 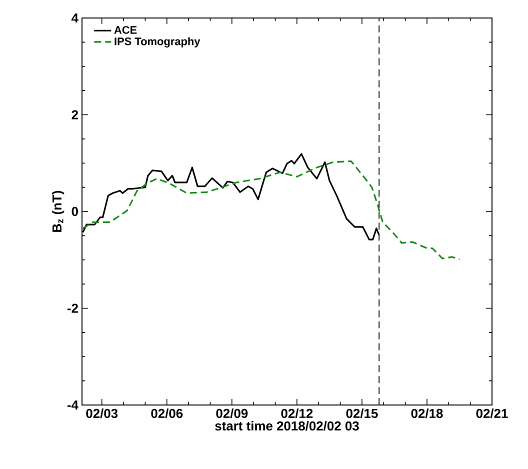 What do you see at coordinates (427, 413) in the screenshot?
I see `x-tick-label: 02/18` at bounding box center [427, 413].